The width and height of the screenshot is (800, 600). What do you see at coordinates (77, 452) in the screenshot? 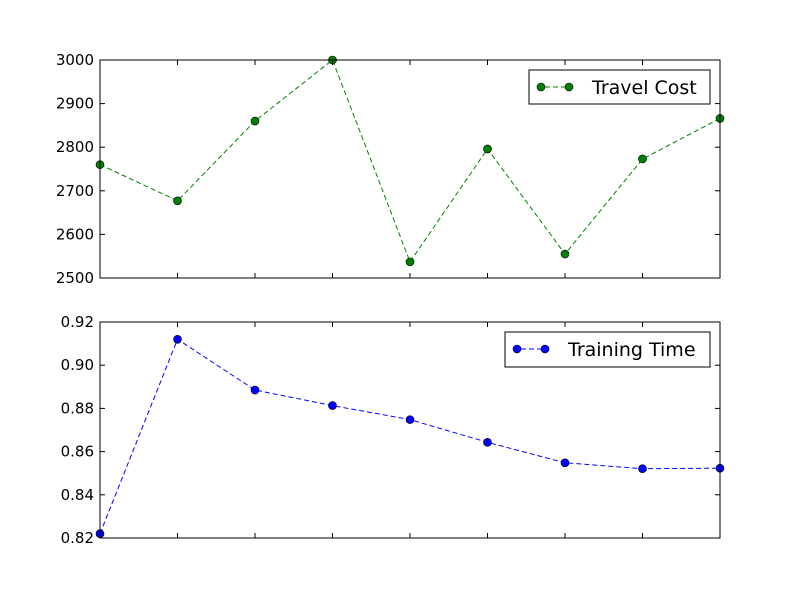
I see `training-time-y-tick-label: 0.86` at bounding box center [77, 452].